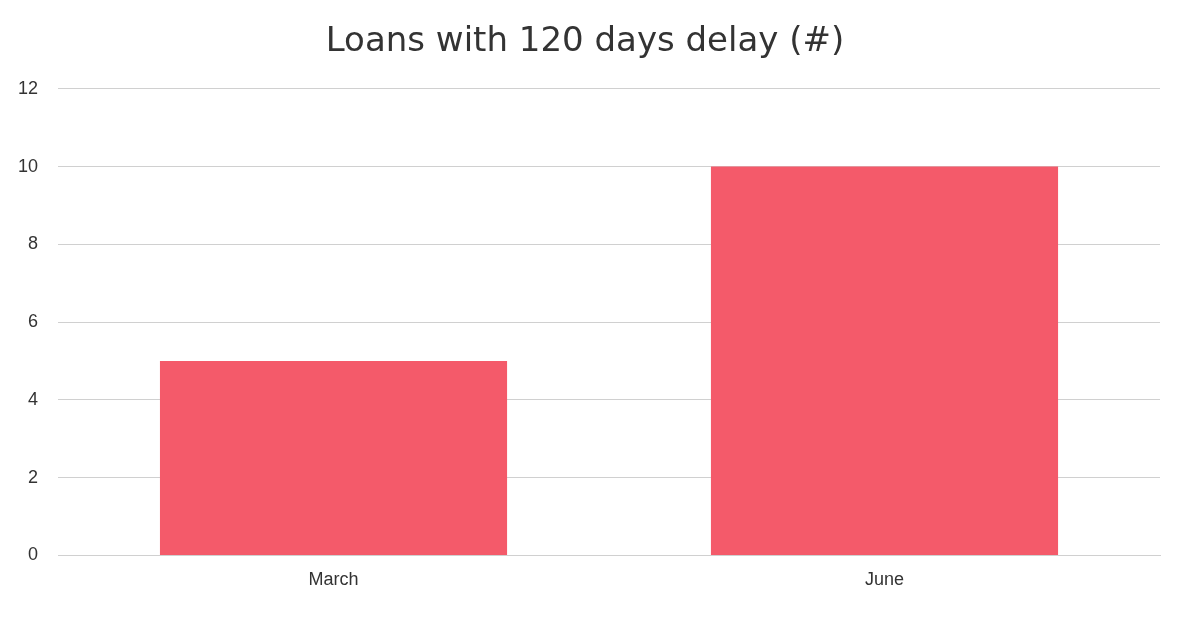  Describe the element at coordinates (28, 87) in the screenshot. I see `y-tick-label: 12` at that location.